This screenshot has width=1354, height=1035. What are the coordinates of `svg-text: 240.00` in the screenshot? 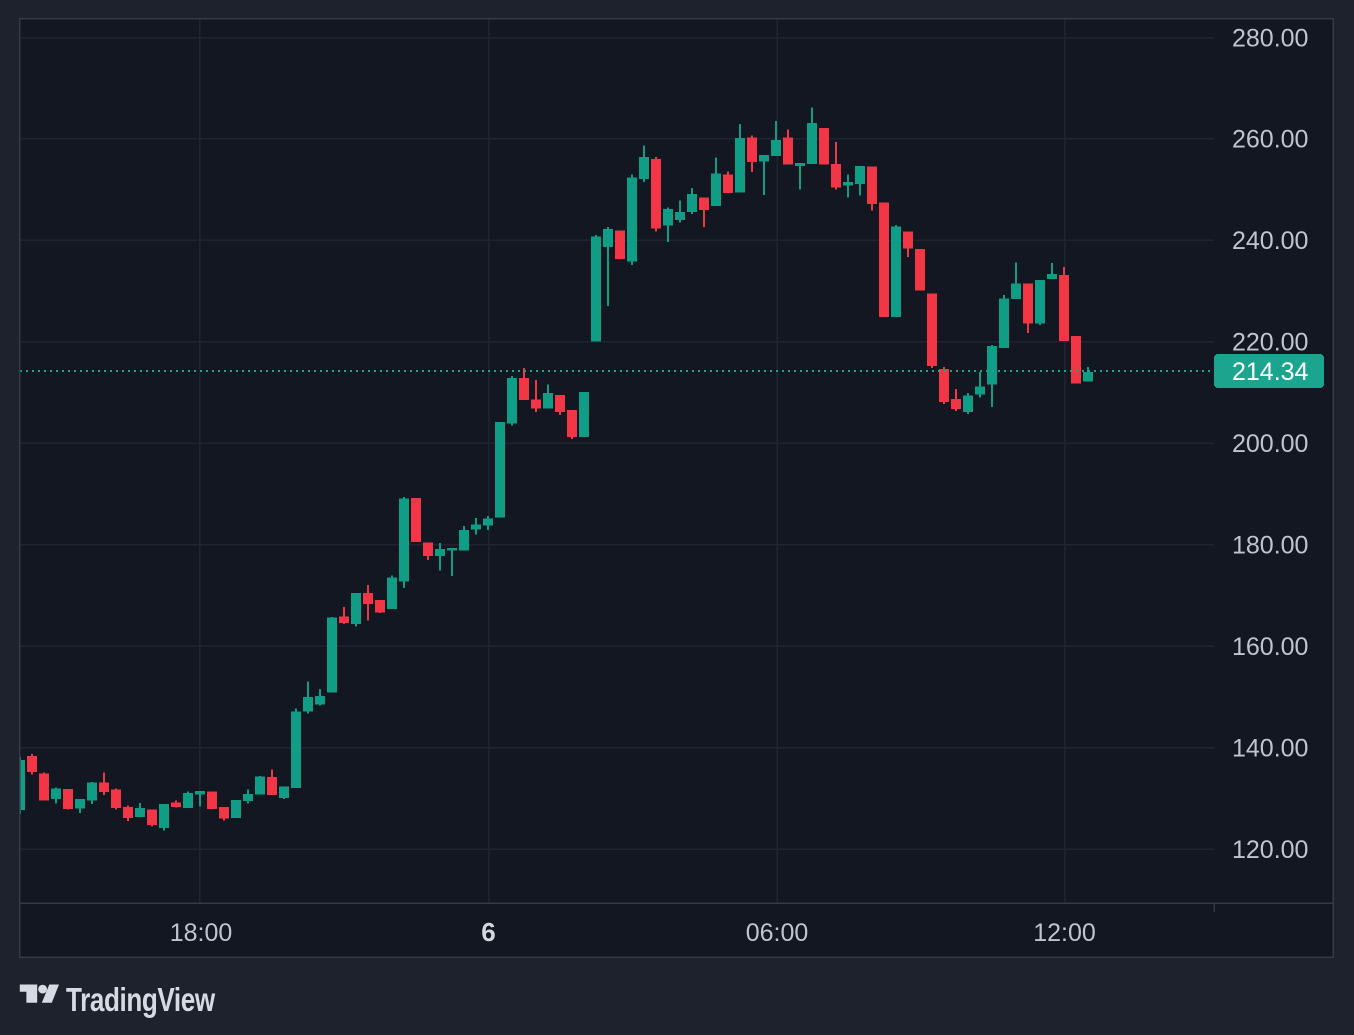 It's located at (1270, 241).